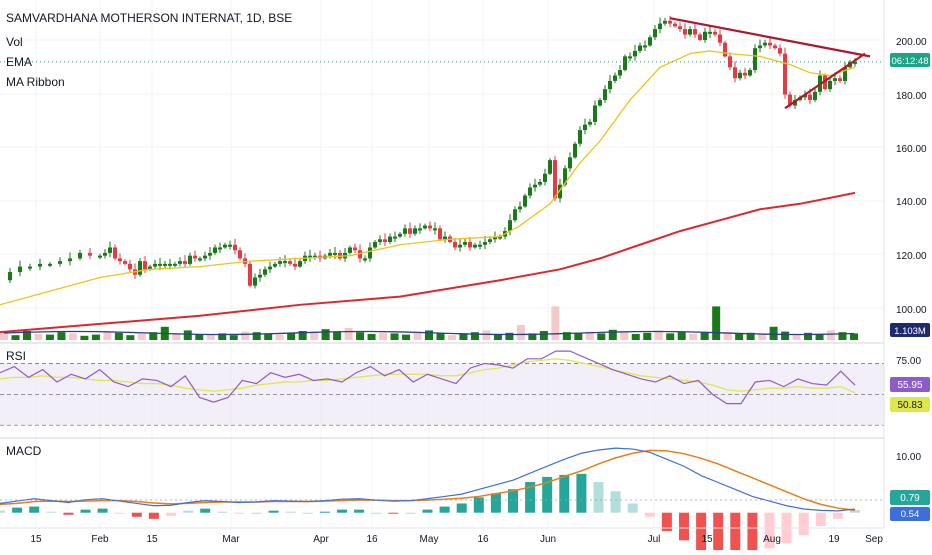  What do you see at coordinates (908, 275) in the screenshot?
I see `price-axis` at bounding box center [908, 275].